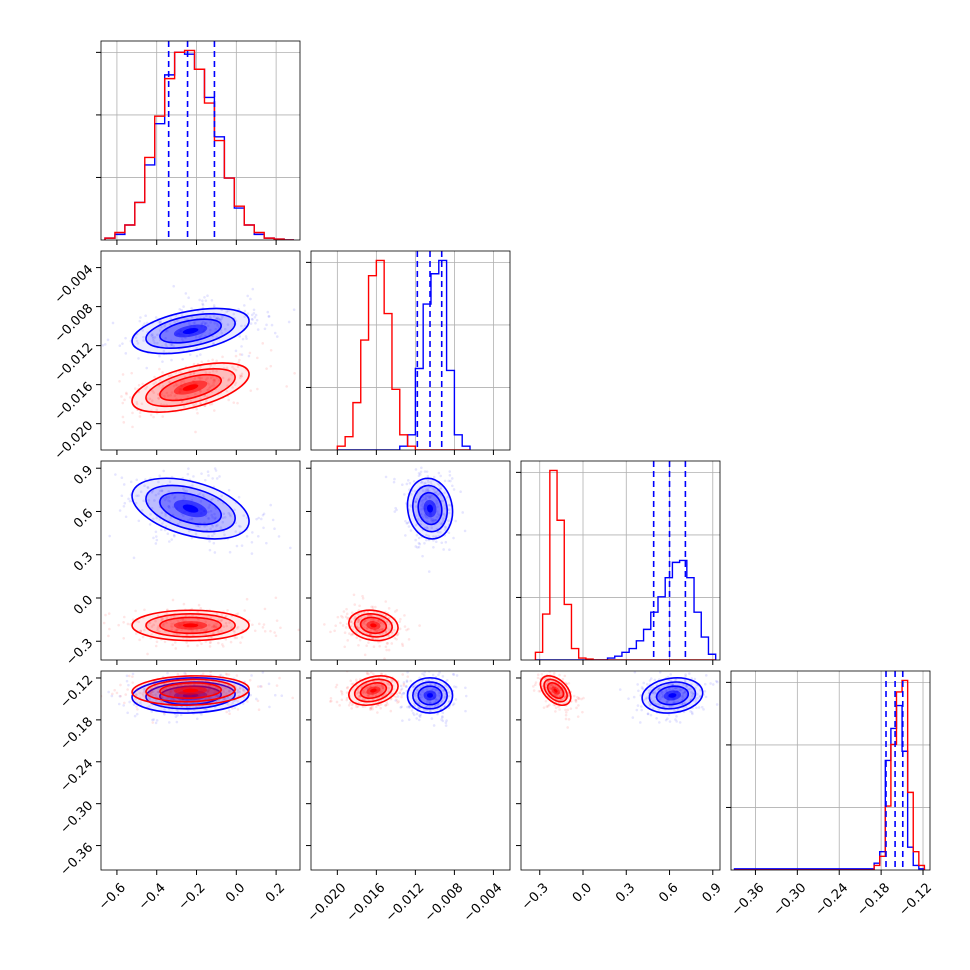  What do you see at coordinates (748, 899) in the screenshot?
I see `x-tick-label: −0.36` at bounding box center [748, 899].